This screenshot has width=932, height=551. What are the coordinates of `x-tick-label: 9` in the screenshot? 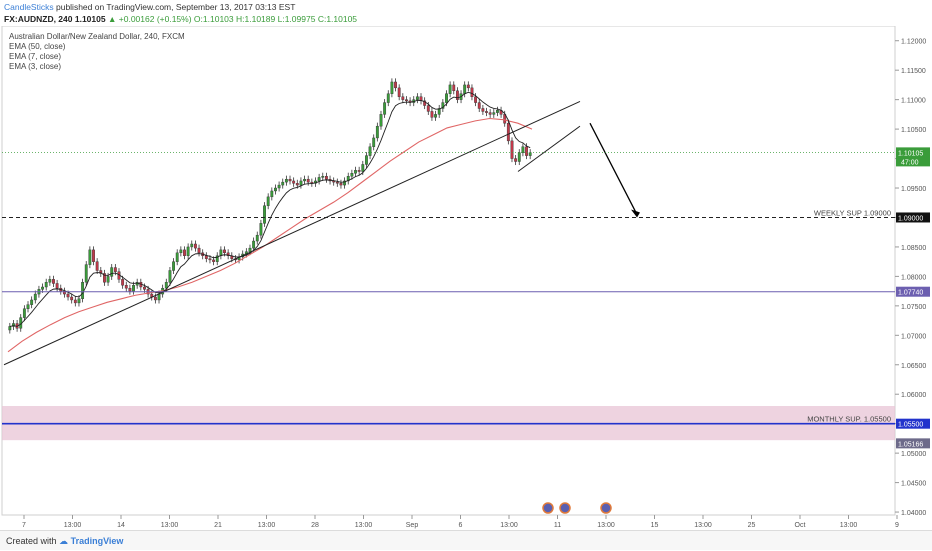 It's located at (897, 525).